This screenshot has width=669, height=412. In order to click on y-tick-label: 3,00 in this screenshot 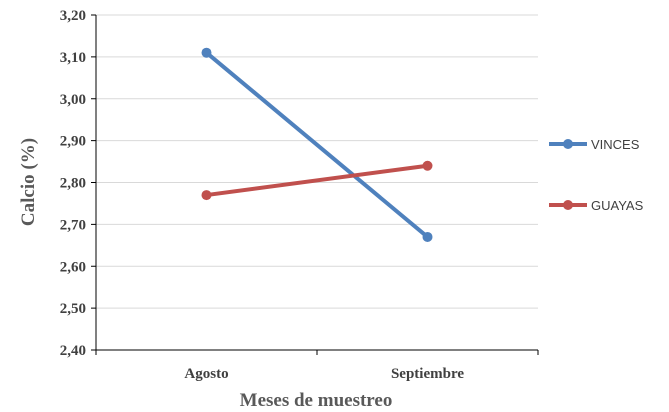, I will do `click(73, 100)`.